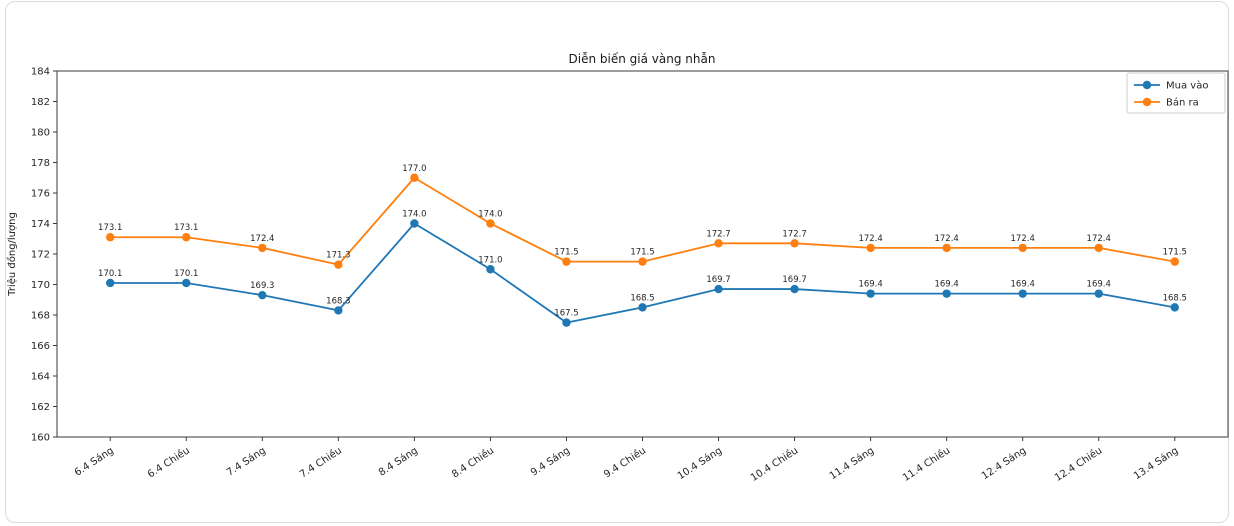 This screenshot has width=1234, height=526. Describe the element at coordinates (774, 464) in the screenshot. I see `x-tick-label: 10.4 Chiều` at that location.